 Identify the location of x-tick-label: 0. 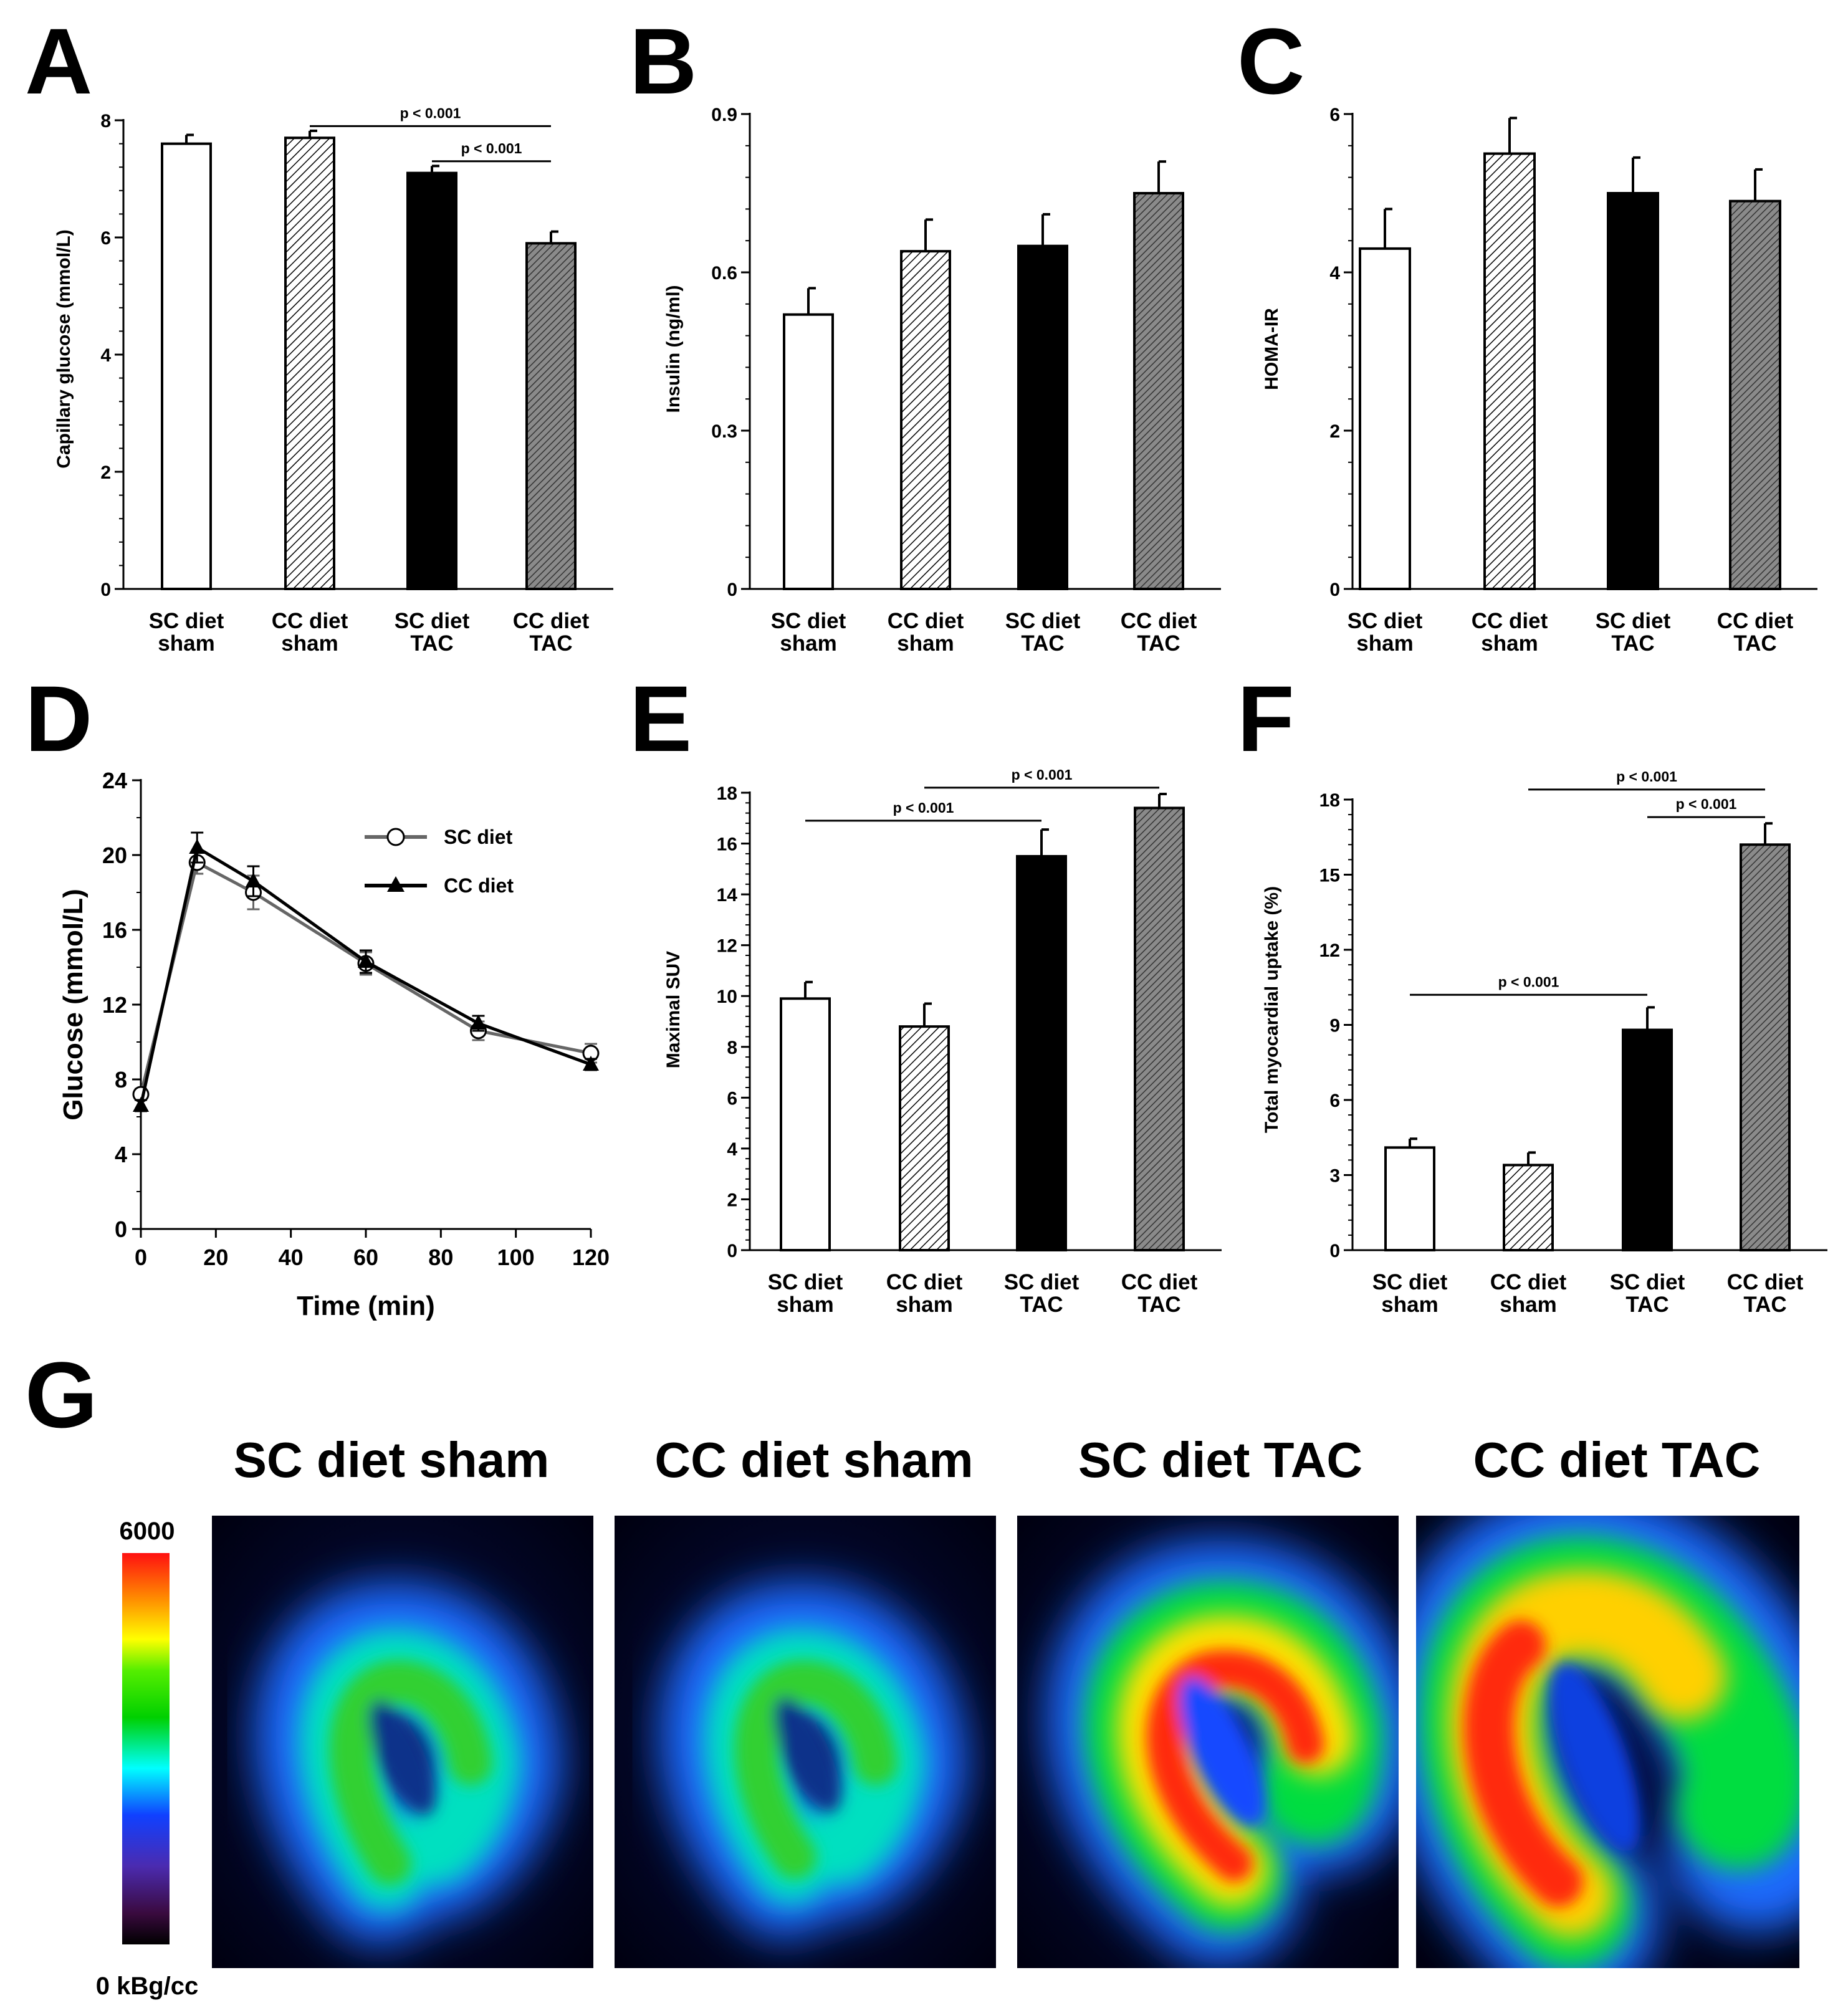
(141, 1257).